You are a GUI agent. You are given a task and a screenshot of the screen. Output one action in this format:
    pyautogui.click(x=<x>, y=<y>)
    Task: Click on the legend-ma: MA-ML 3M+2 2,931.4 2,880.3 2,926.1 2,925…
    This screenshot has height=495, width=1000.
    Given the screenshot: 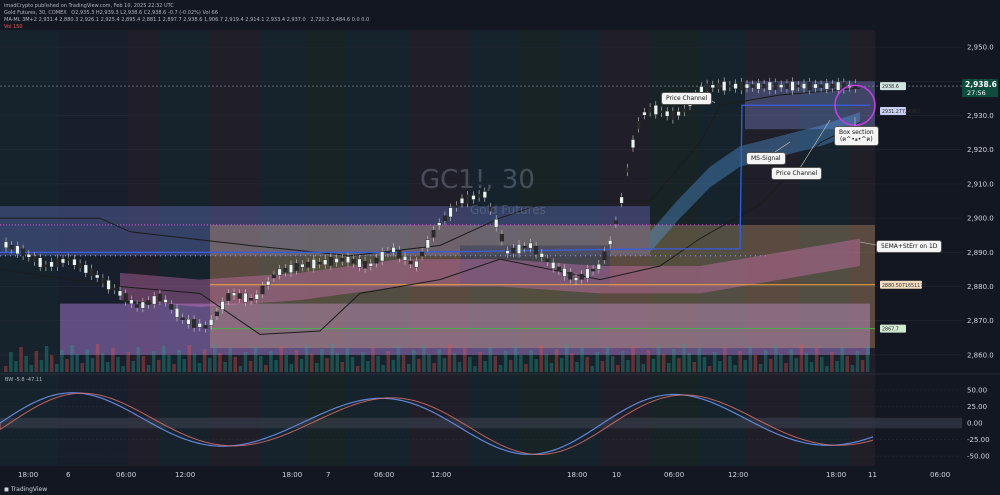 What is the action you would take?
    pyautogui.click(x=188, y=20)
    